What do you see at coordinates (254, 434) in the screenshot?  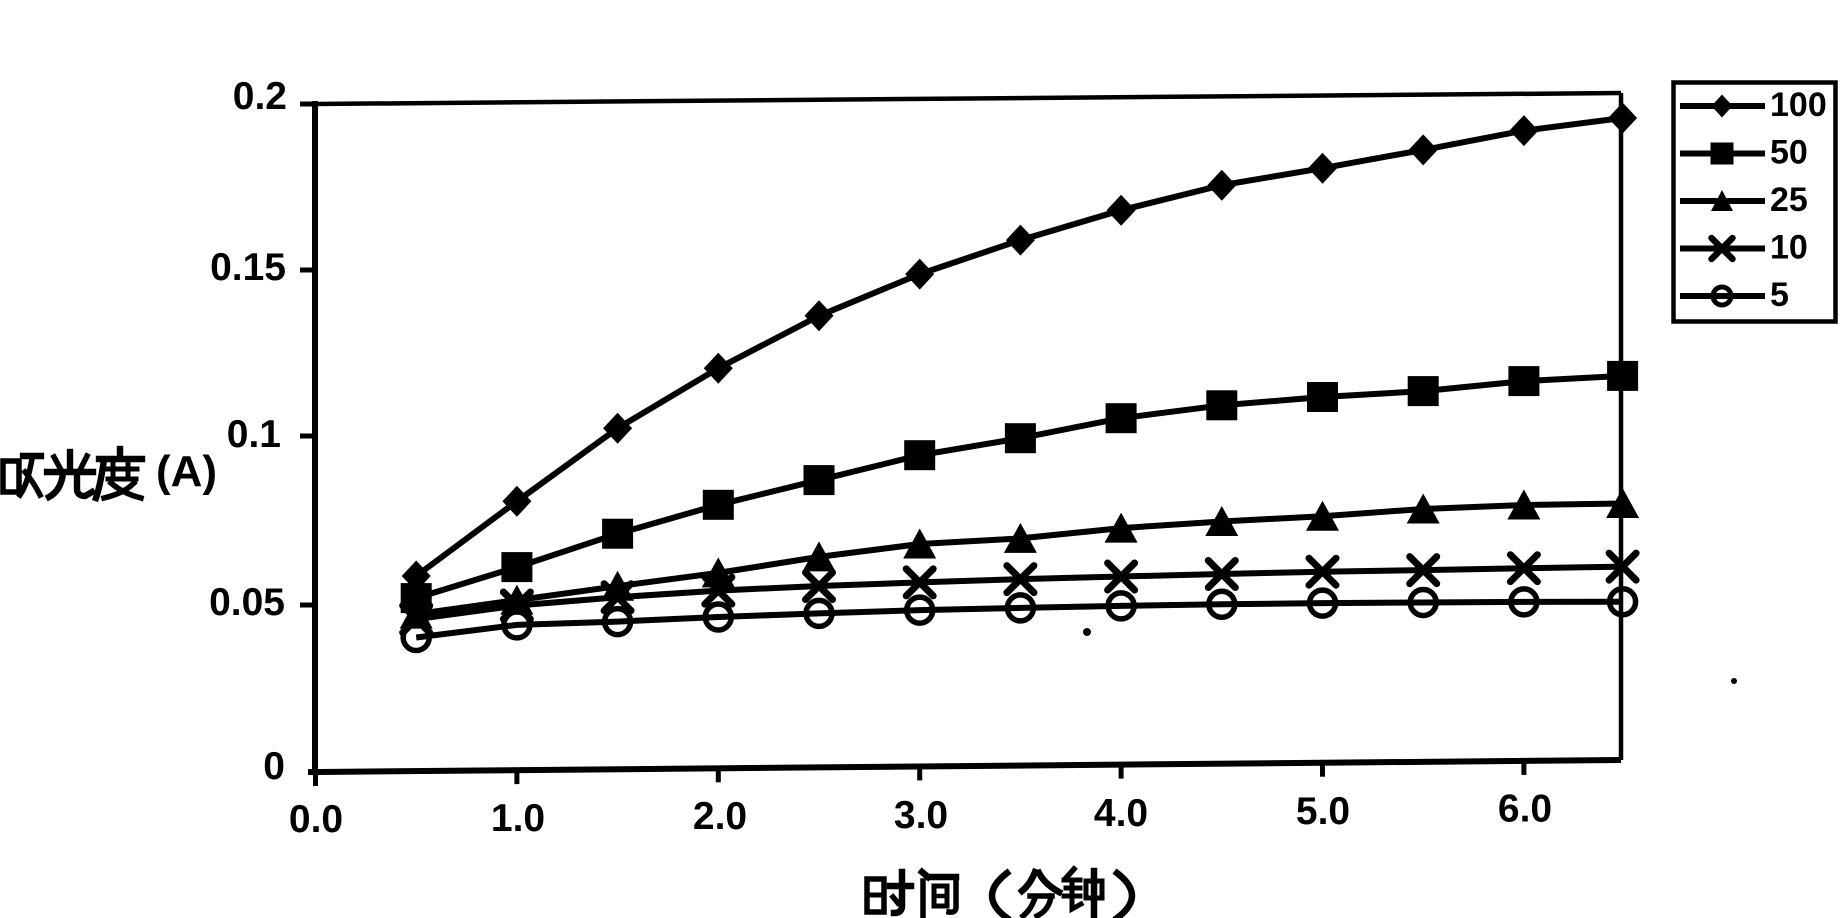 I see `svg-text: 0.1` at bounding box center [254, 434].